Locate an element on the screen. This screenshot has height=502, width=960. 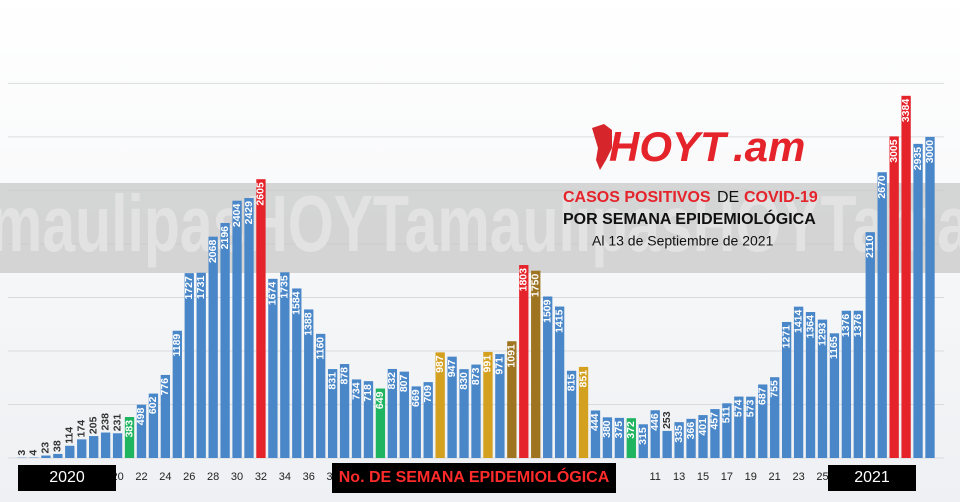
x-tick-label: 28 is located at coordinates (213, 477).